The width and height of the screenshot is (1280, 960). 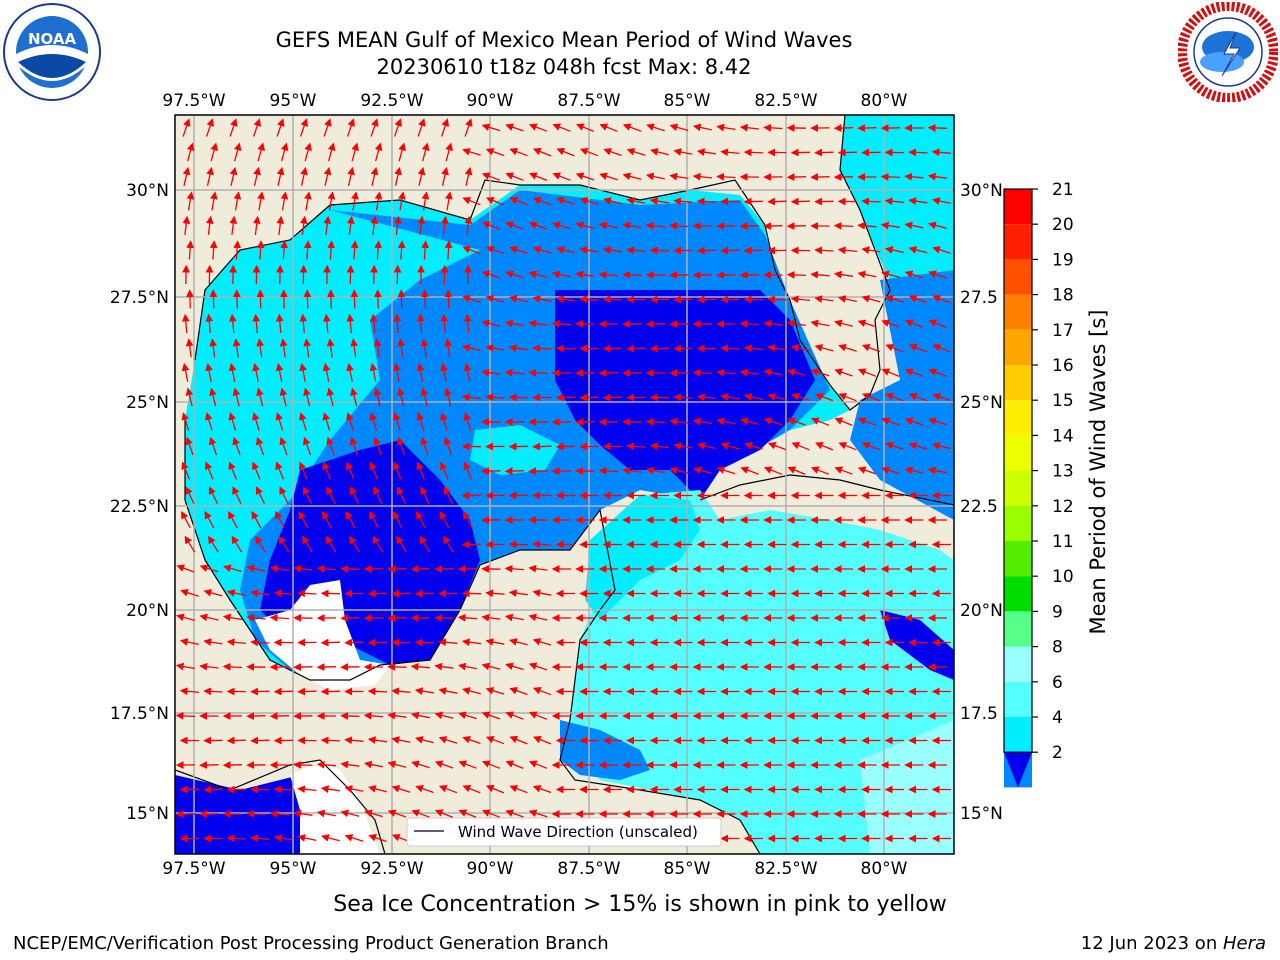 What do you see at coordinates (979, 507) in the screenshot?
I see `lat-label: 22.5` at bounding box center [979, 507].